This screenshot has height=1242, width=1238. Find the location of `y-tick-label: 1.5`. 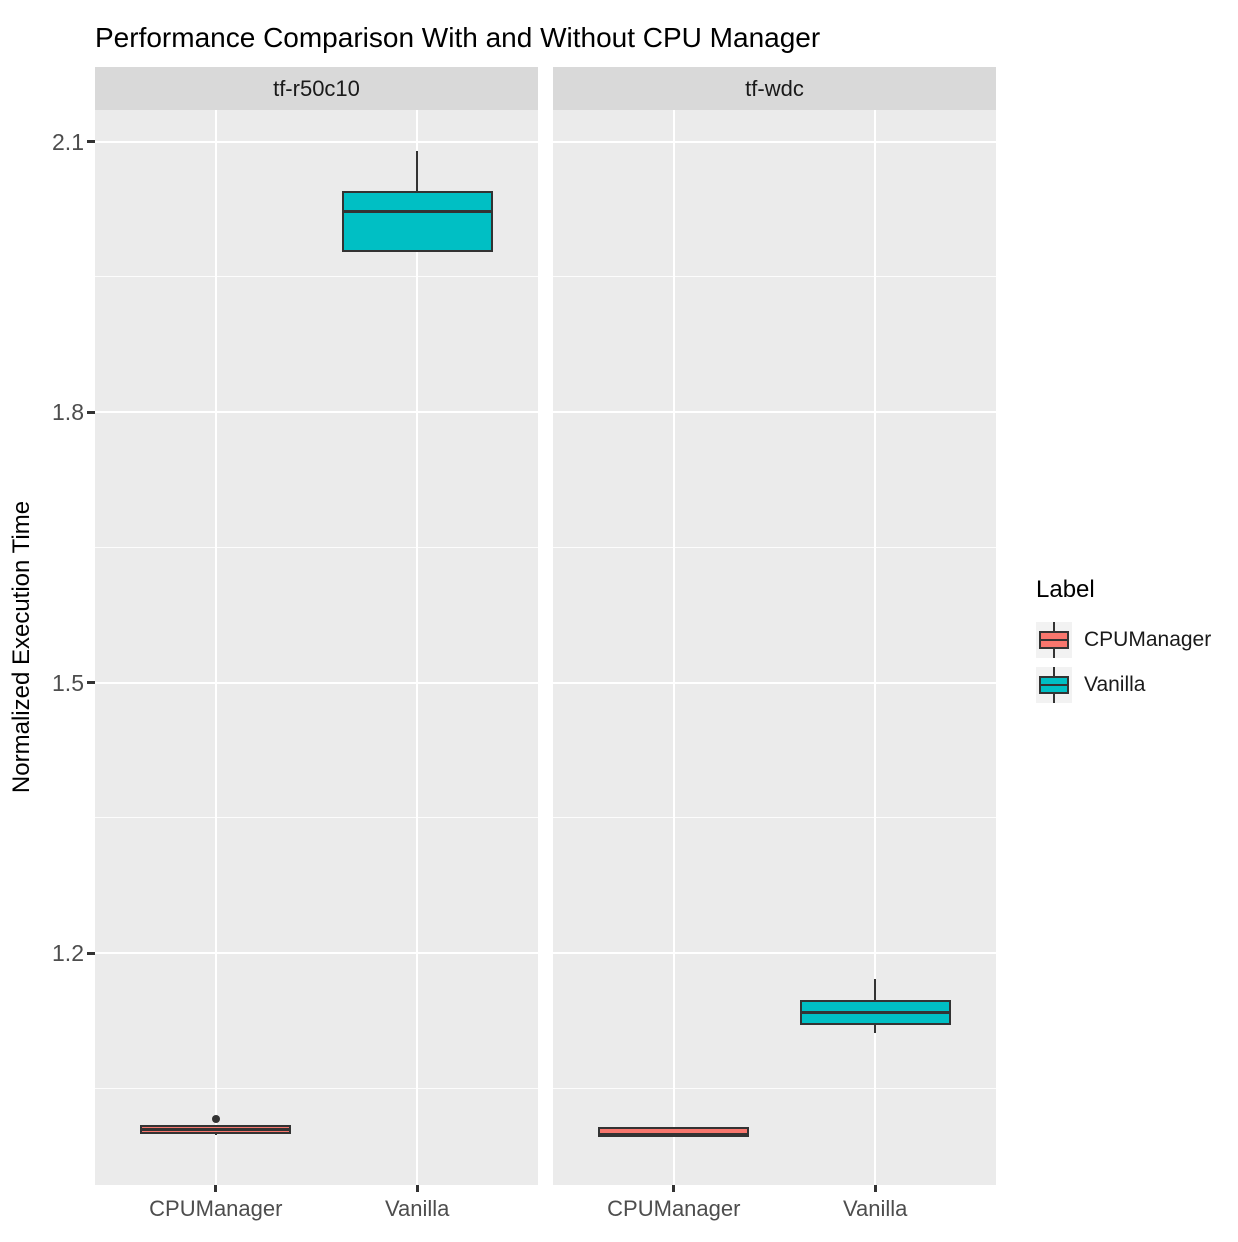

y-tick-label: 1.5 is located at coordinates (68, 682).